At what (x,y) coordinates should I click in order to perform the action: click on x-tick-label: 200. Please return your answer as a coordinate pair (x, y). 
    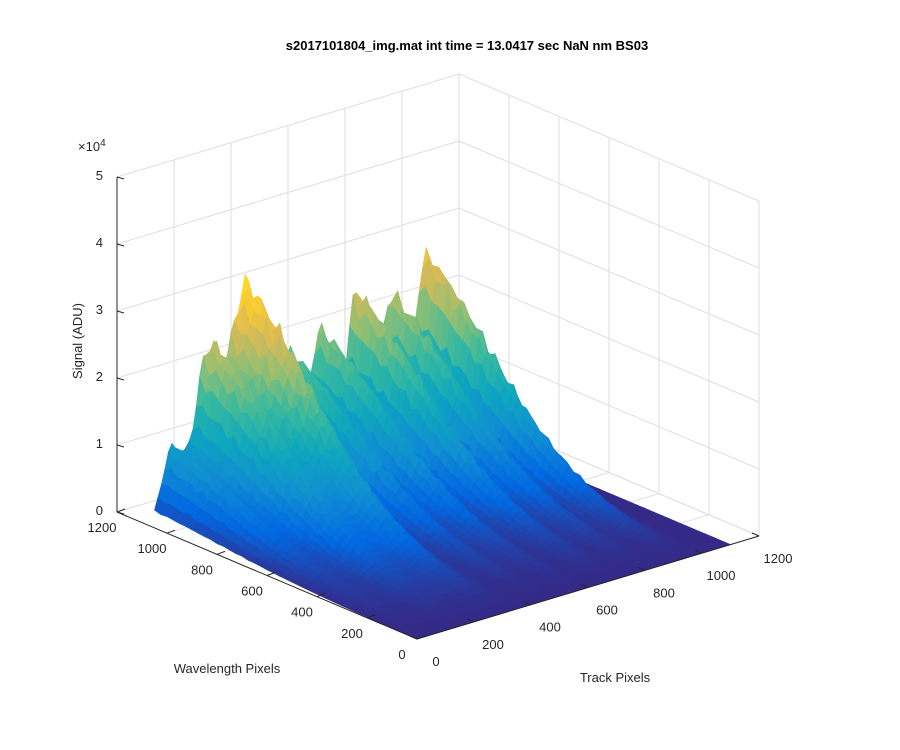
    Looking at the image, I should click on (493, 644).